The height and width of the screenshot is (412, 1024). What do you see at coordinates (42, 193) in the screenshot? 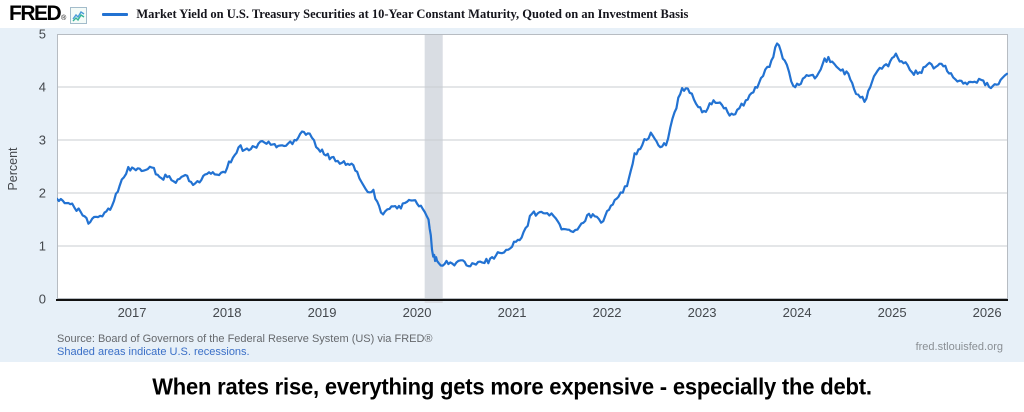
I see `y-tick-label: 2` at bounding box center [42, 193].